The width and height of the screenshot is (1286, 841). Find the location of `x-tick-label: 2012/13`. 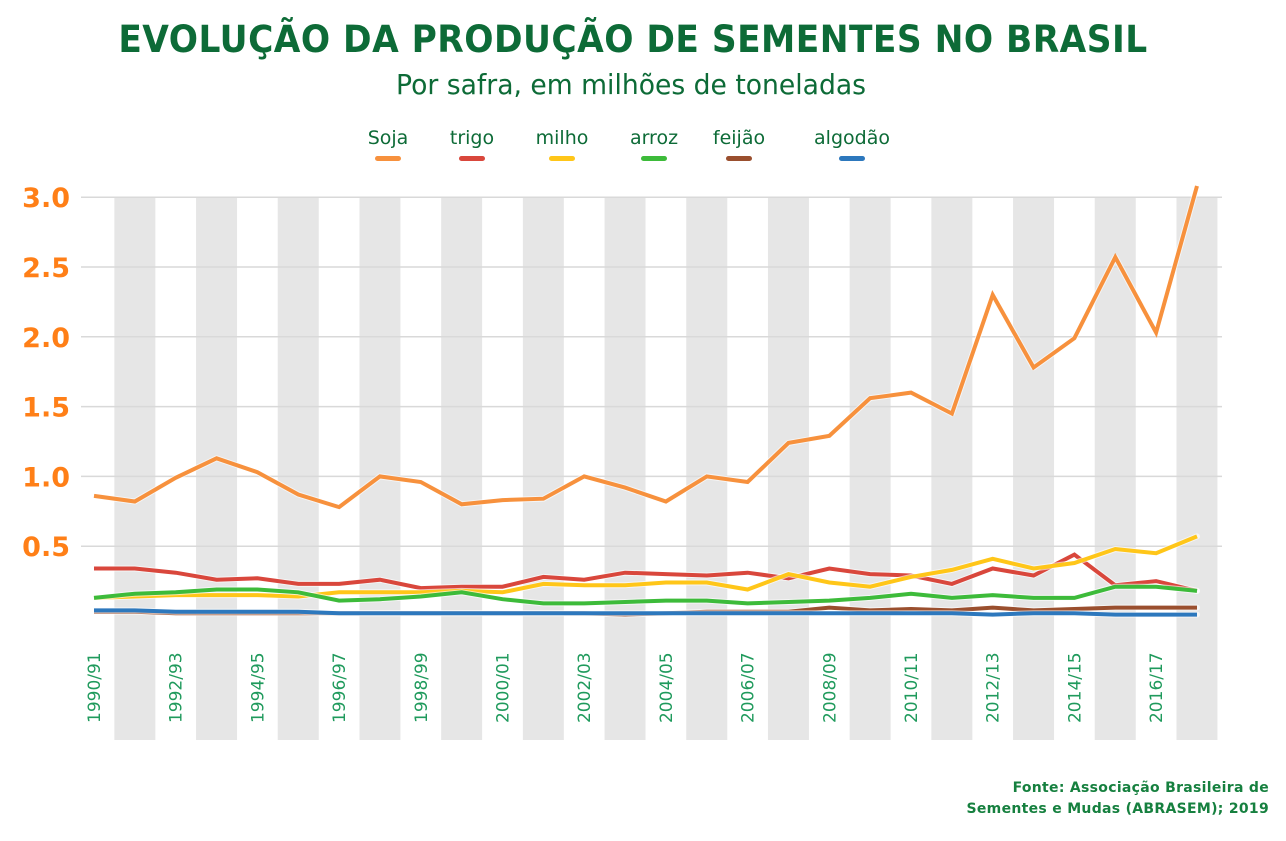

x-tick-label: 2012/13 is located at coordinates (994, 687).